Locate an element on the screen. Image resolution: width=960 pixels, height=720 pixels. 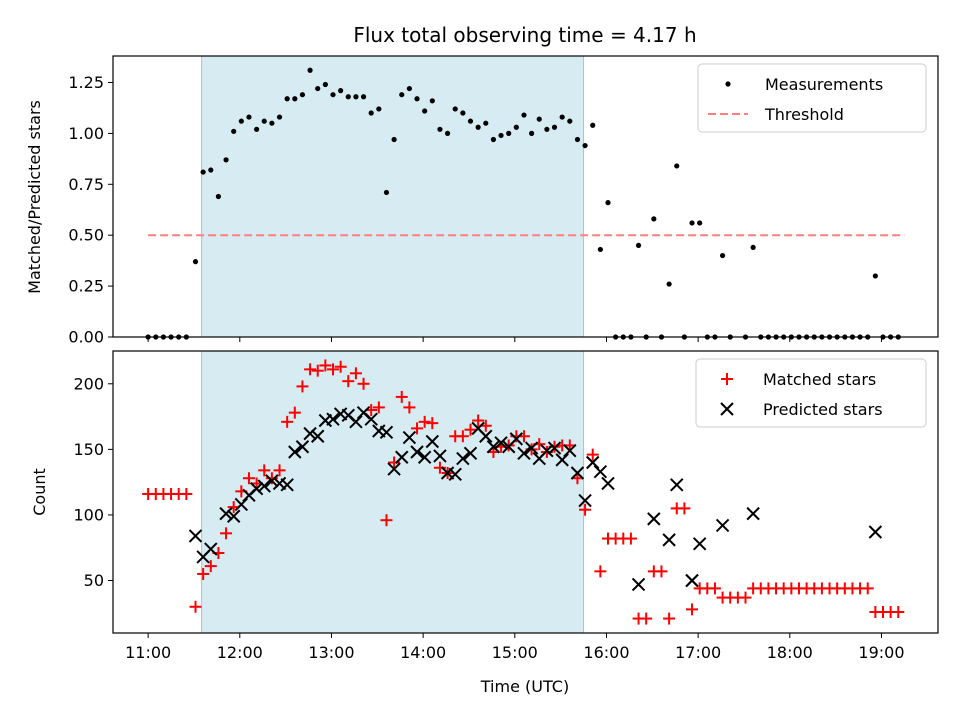
legend-matched-marker is located at coordinates (727, 379).